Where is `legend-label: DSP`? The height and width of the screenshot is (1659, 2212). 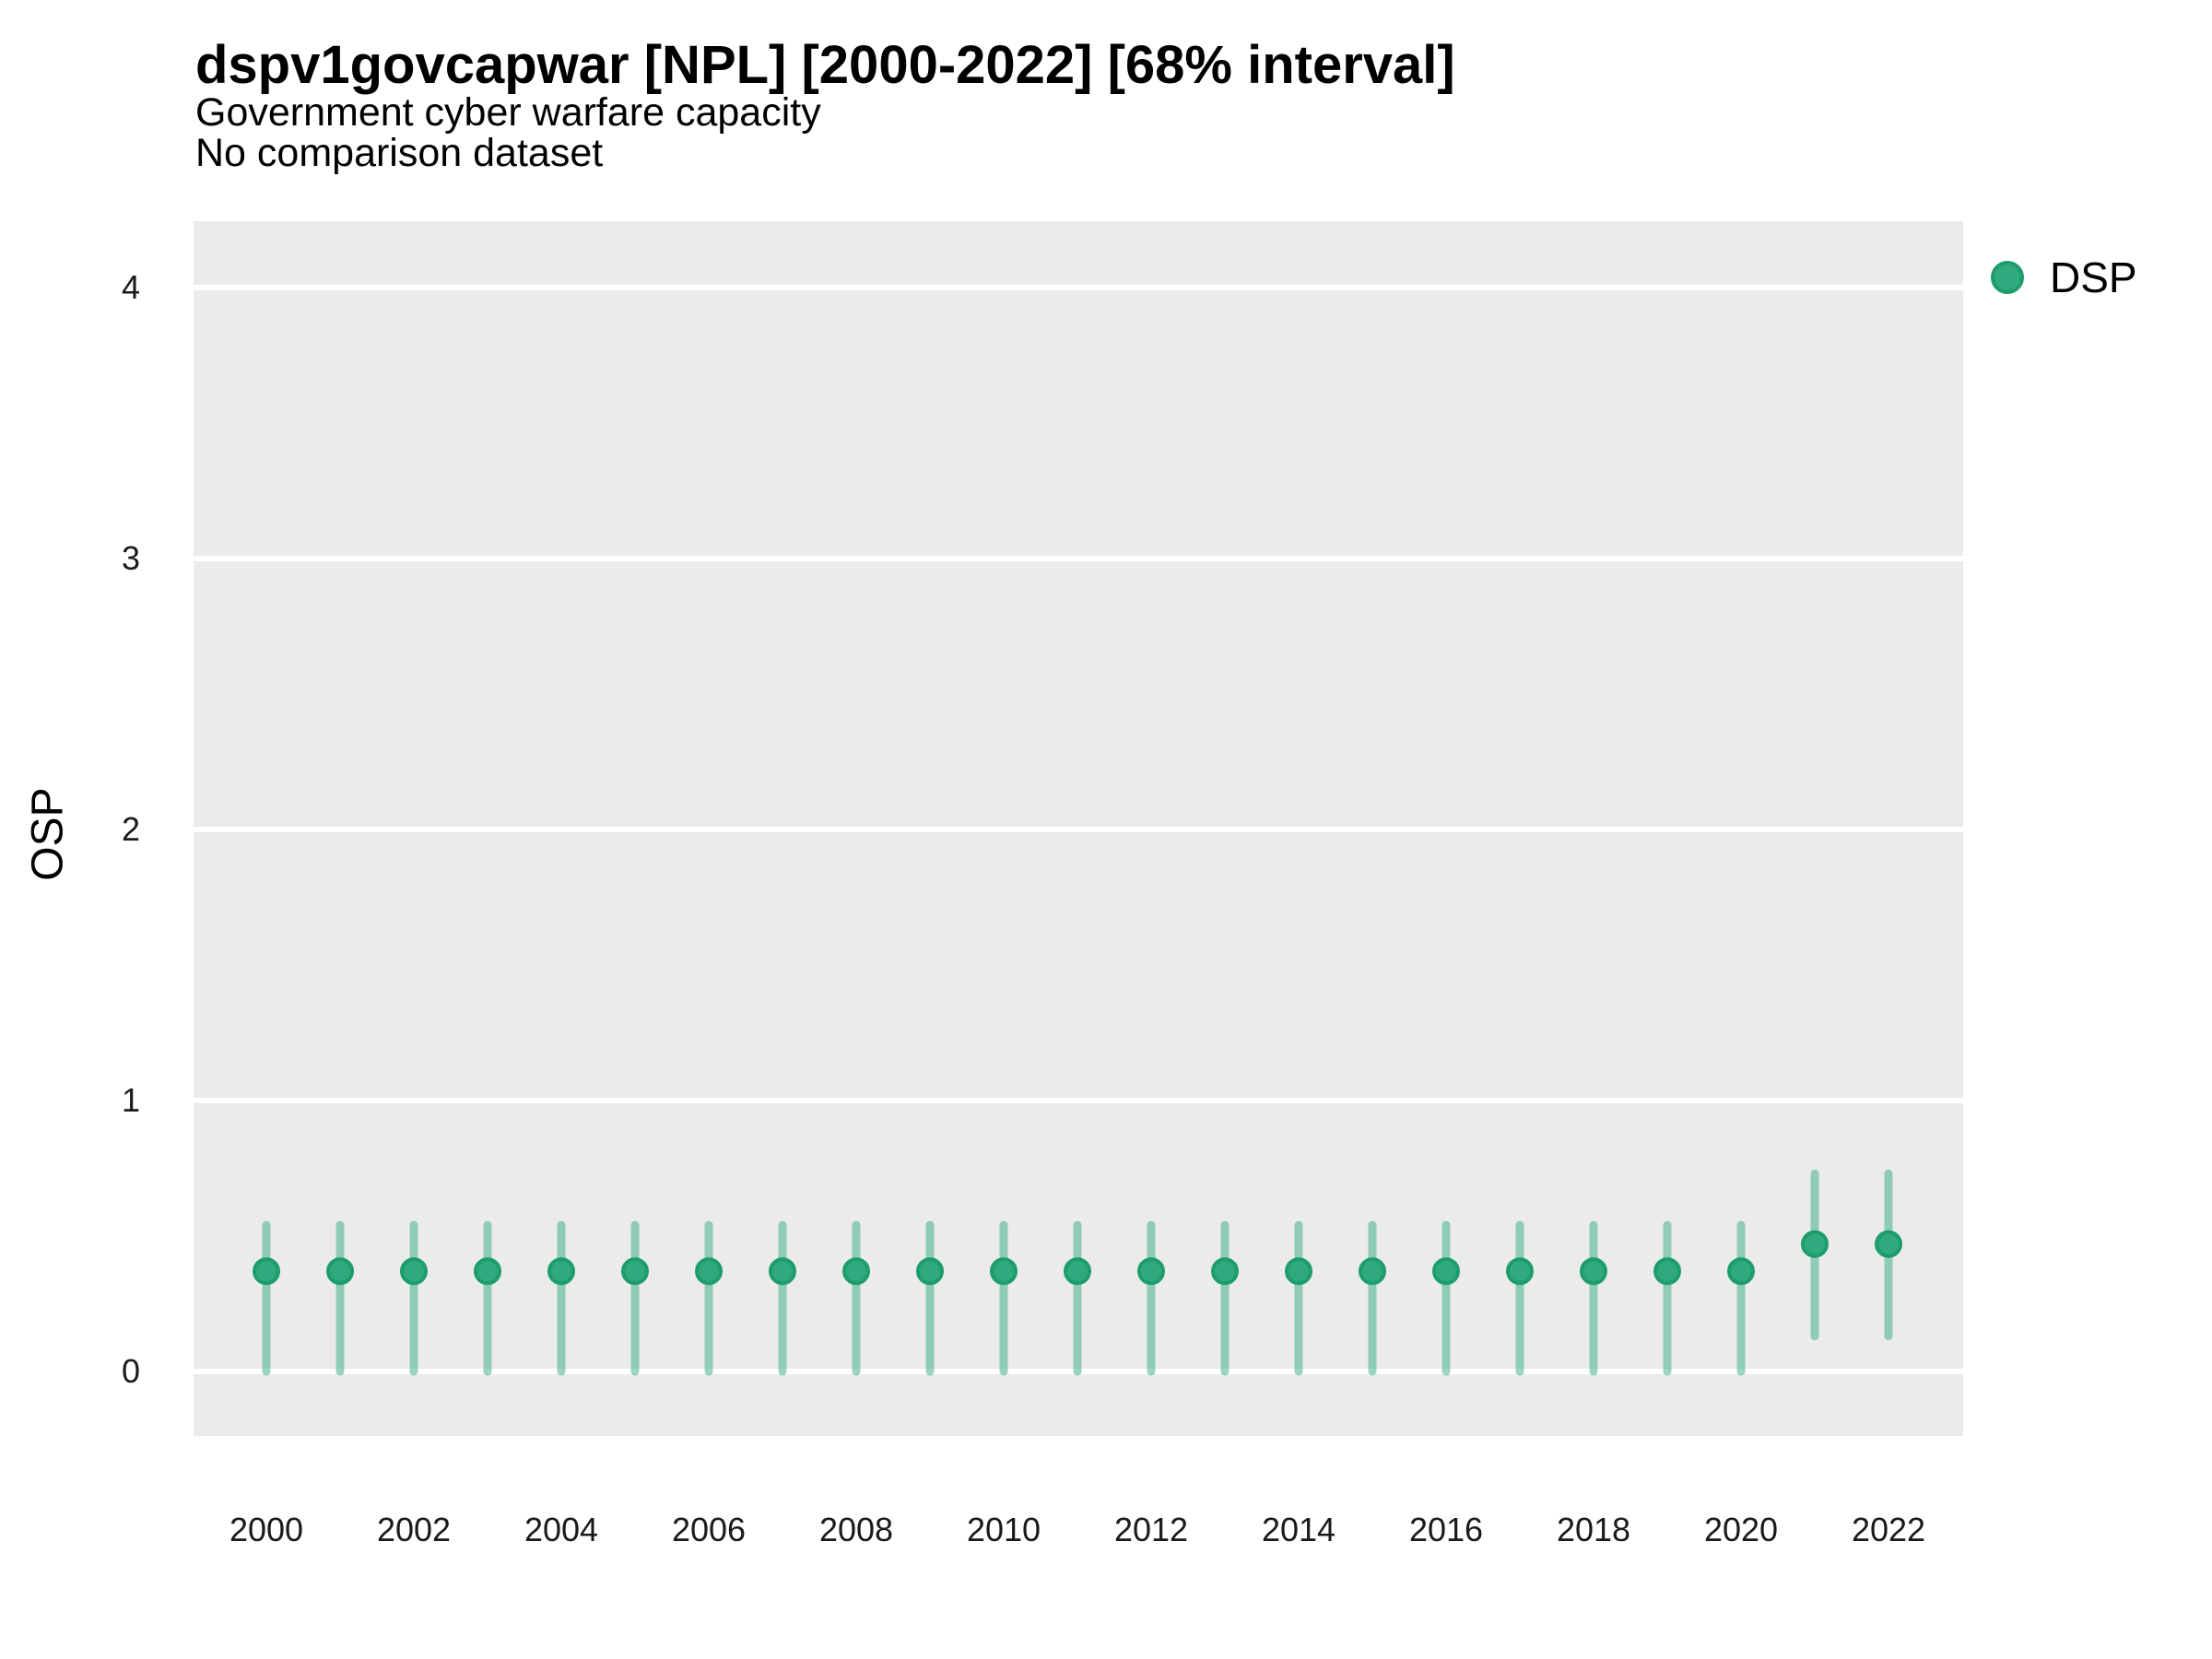 legend-label: DSP is located at coordinates (2093, 277).